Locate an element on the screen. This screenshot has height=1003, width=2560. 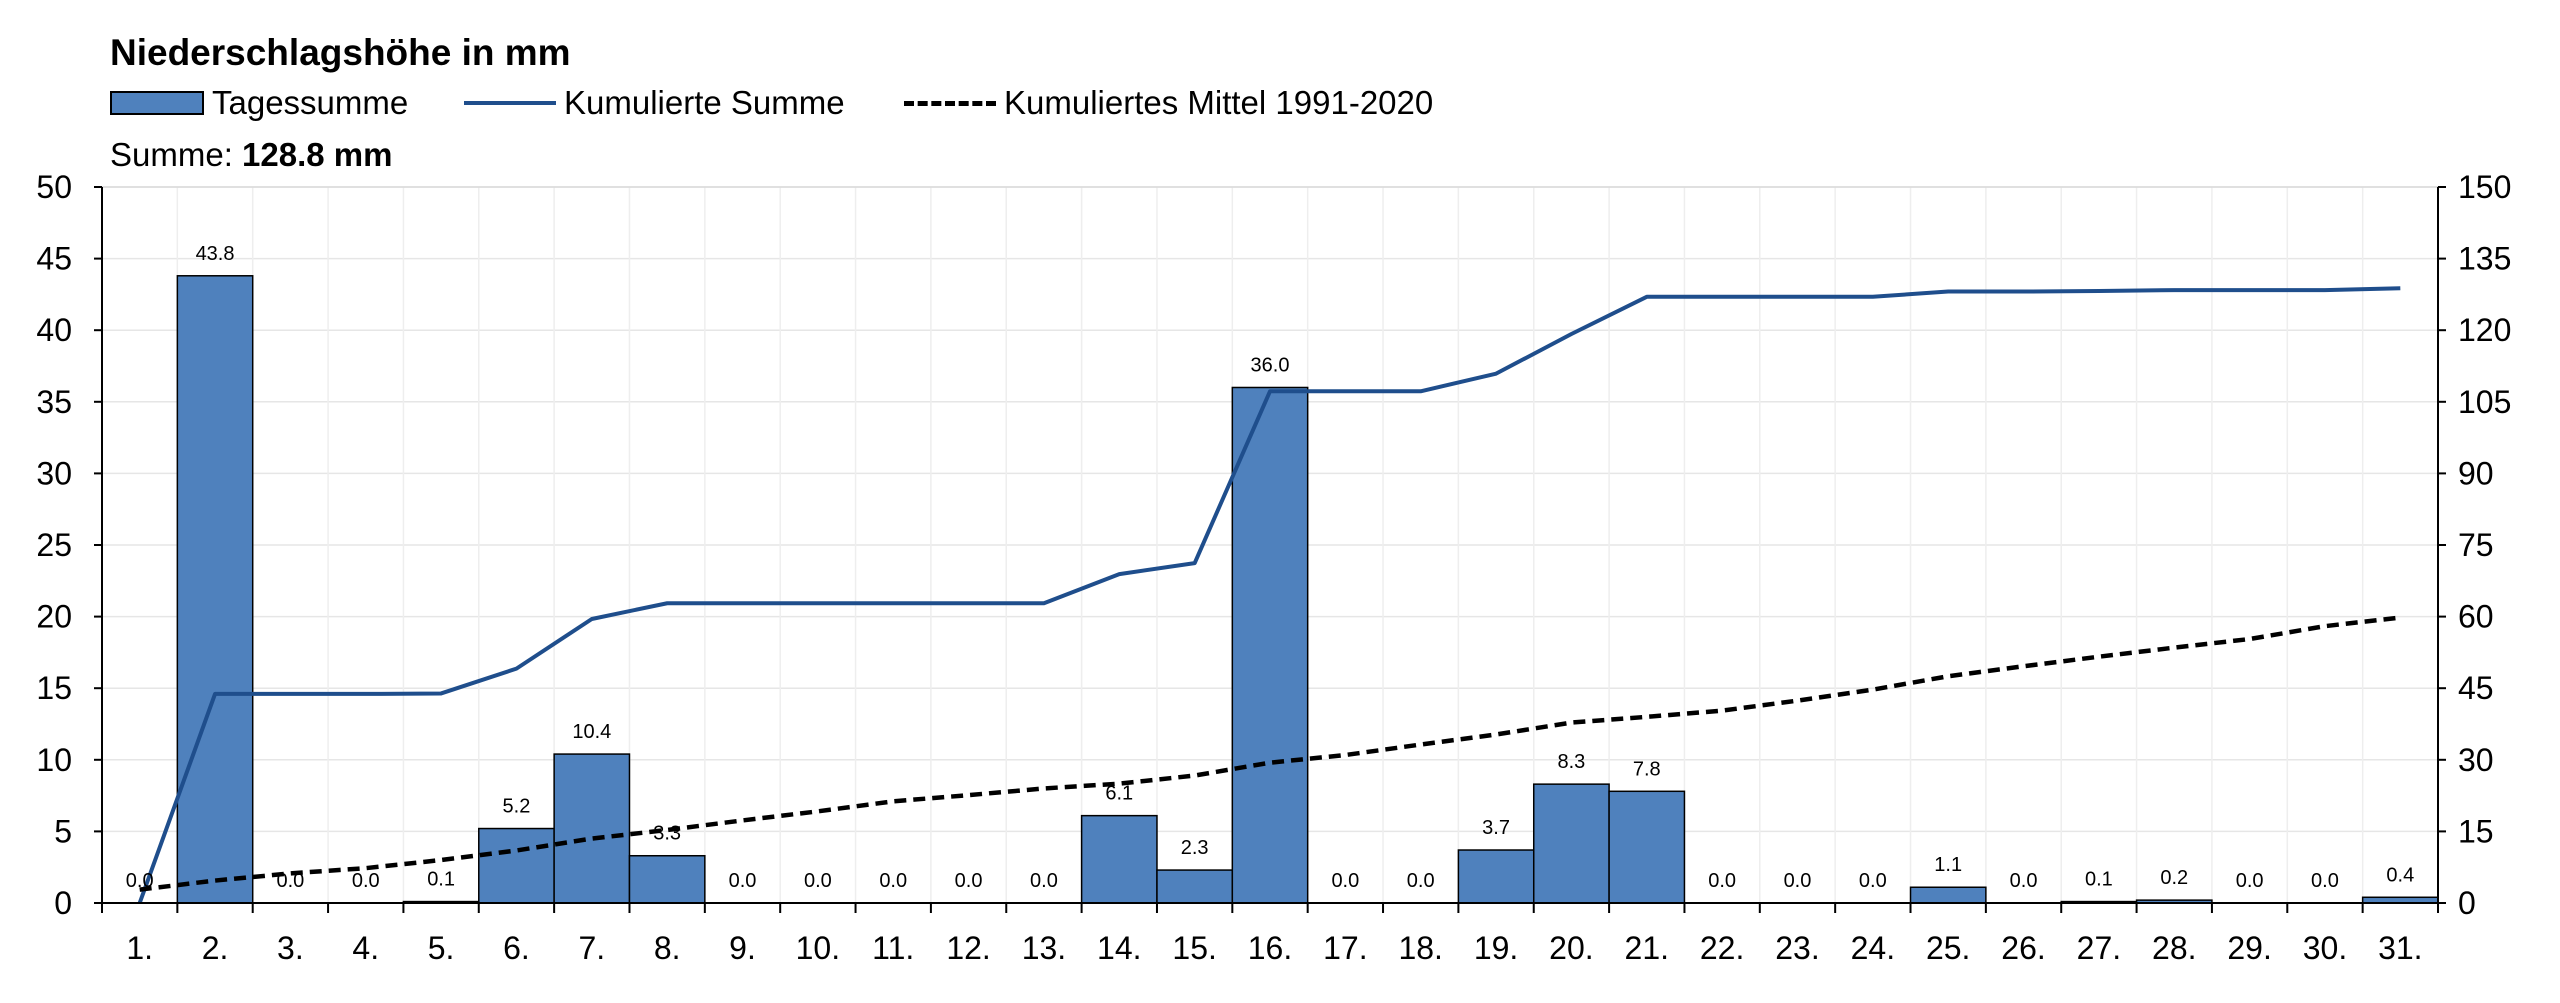
x-tick-label: 12. is located at coordinates (968, 948).